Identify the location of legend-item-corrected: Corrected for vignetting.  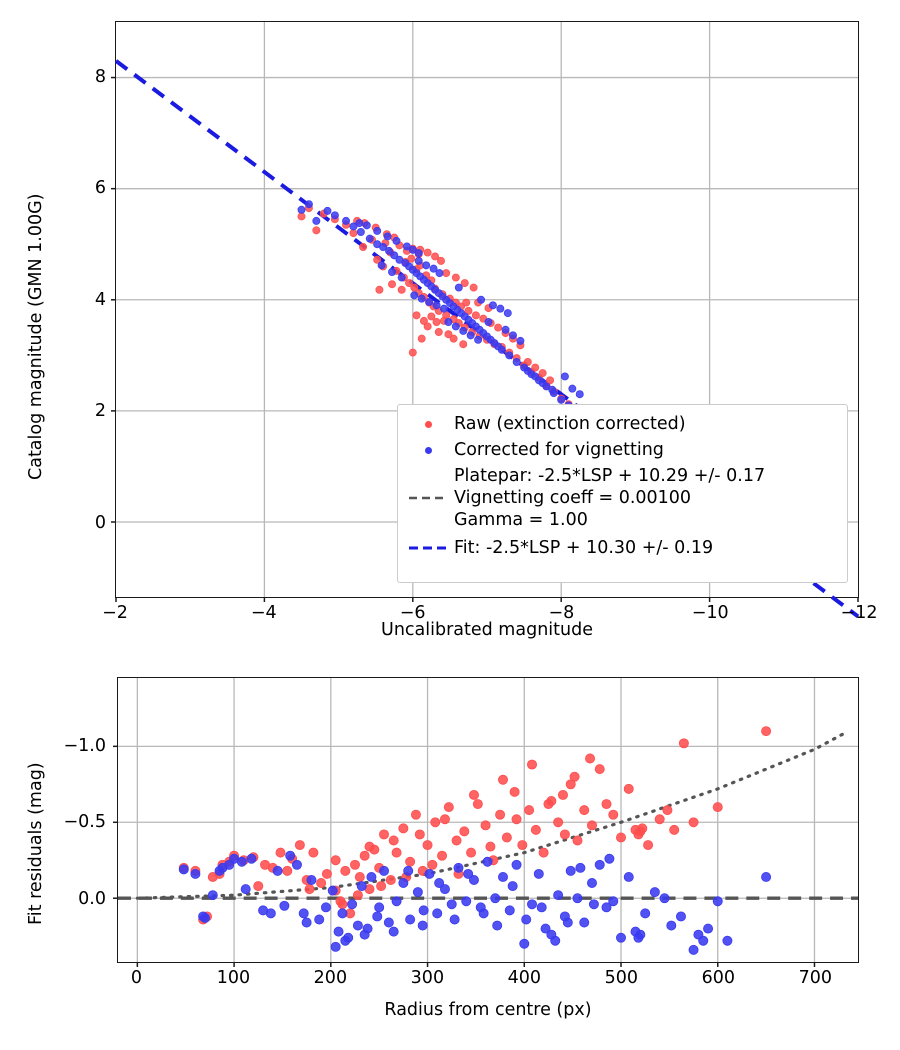
(620, 450).